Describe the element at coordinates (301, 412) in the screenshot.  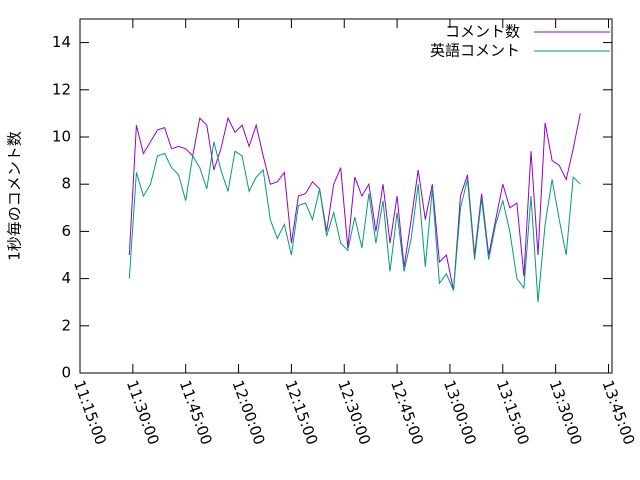
I see `x-tick-label: 12:15:00` at that location.